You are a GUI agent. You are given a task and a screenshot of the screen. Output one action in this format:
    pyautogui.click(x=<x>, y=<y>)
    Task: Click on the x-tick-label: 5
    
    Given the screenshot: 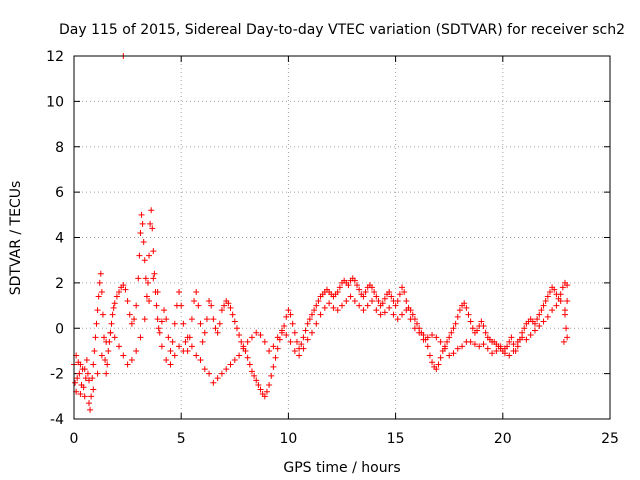 What is the action you would take?
    pyautogui.click(x=181, y=439)
    